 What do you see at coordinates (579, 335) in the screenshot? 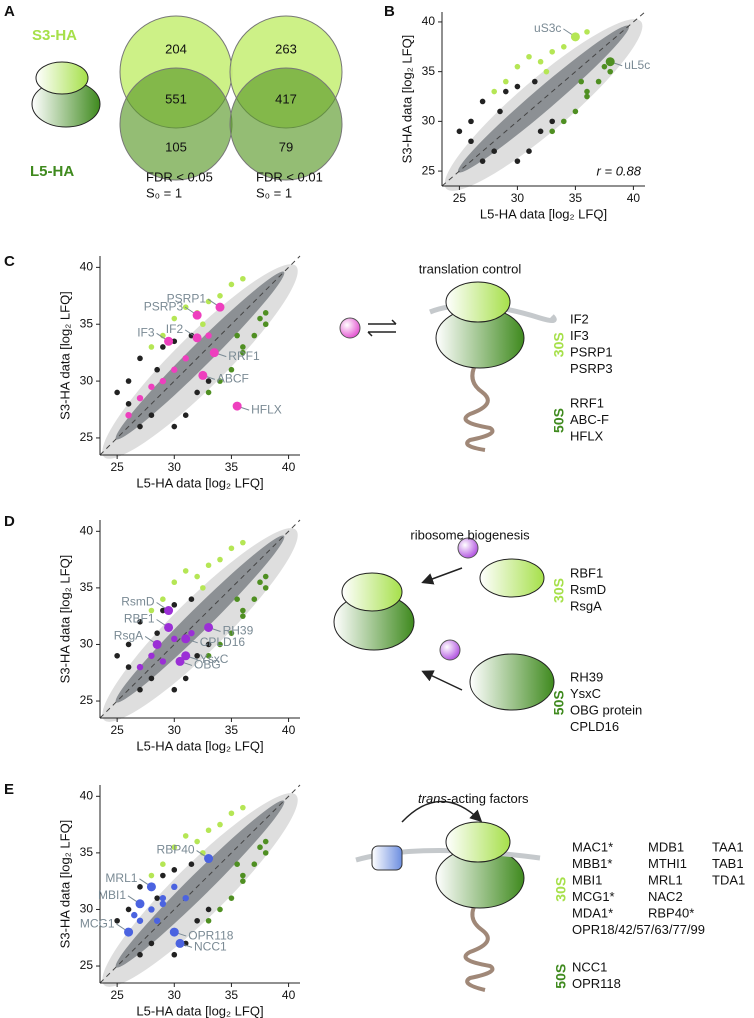
I see `factor: IF3` at bounding box center [579, 335].